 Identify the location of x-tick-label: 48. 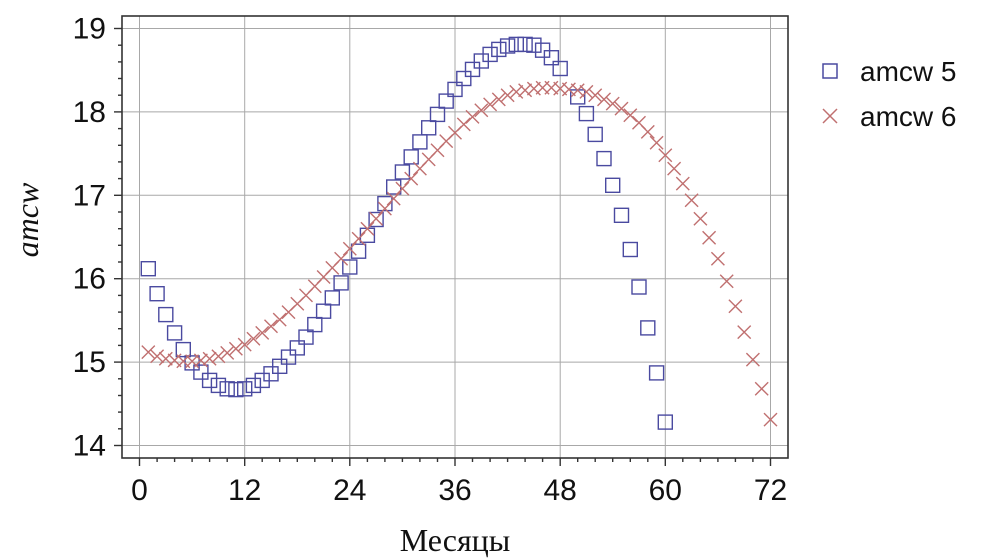
(560, 490).